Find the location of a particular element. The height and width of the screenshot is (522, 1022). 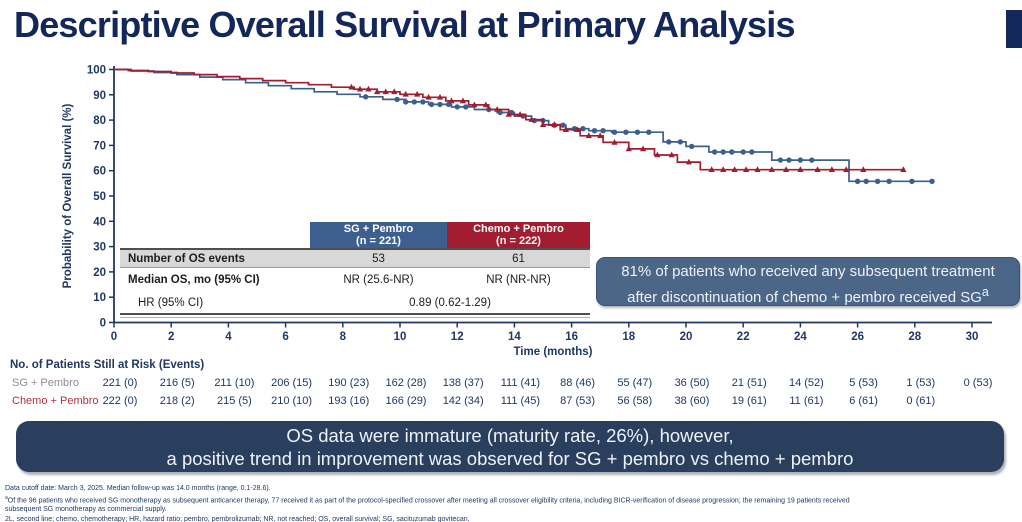

svg-text: 50 is located at coordinates (99, 197).